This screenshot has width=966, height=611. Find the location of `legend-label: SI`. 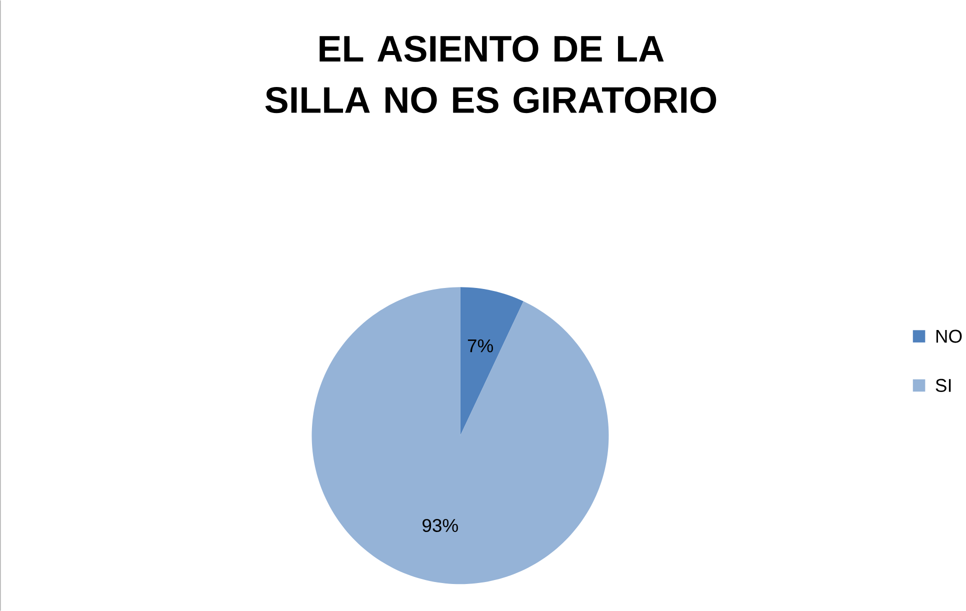

legend-label: SI is located at coordinates (943, 385).